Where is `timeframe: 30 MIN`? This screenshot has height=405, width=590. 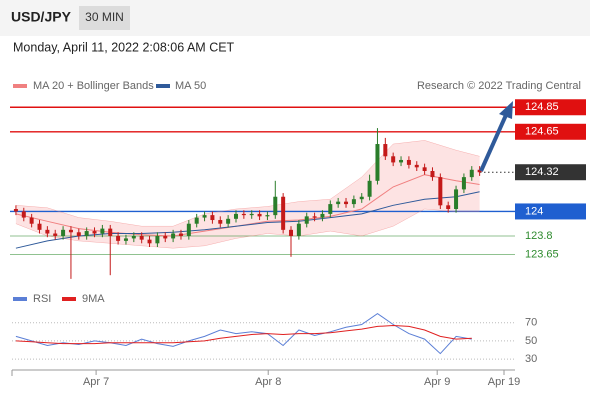 timeframe: 30 MIN is located at coordinates (104, 17).